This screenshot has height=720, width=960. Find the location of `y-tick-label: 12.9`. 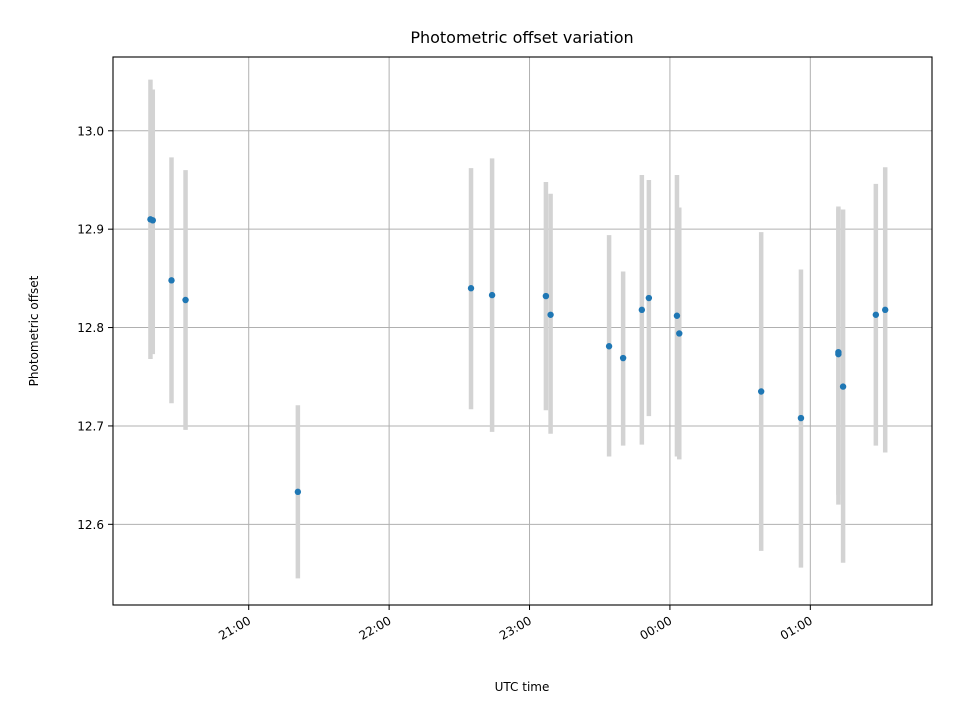

y-tick-label: 12.9 is located at coordinates (90, 230).